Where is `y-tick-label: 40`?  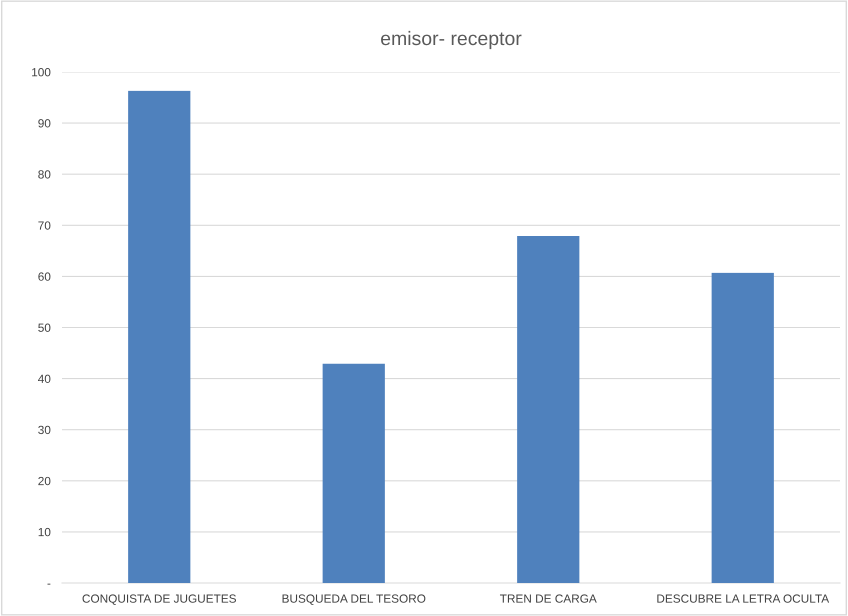 y-tick-label: 40 is located at coordinates (44, 378).